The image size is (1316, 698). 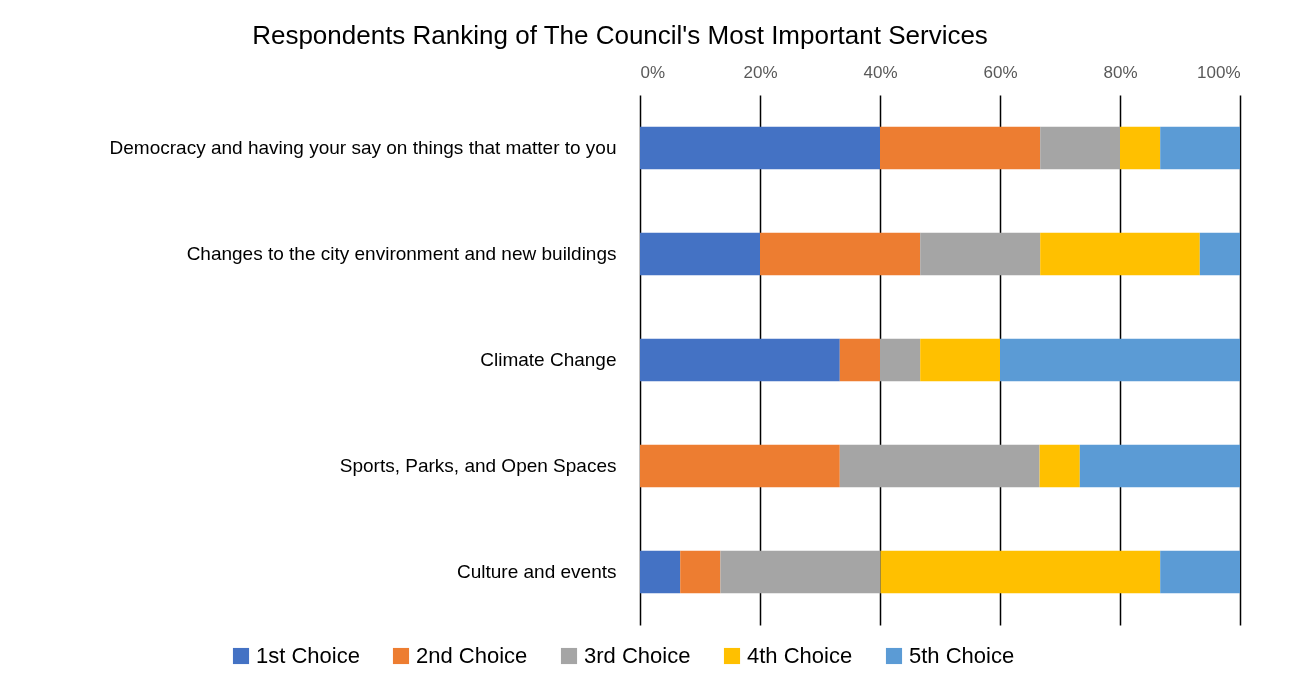 I want to click on y-tick-label: Sports, Parks, and Open Spaces, so click(x=478, y=465).